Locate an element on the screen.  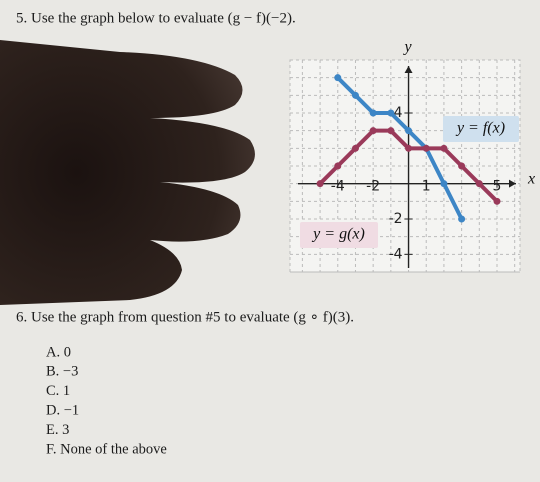
x-tick-label: 1 is located at coordinates (426, 187).